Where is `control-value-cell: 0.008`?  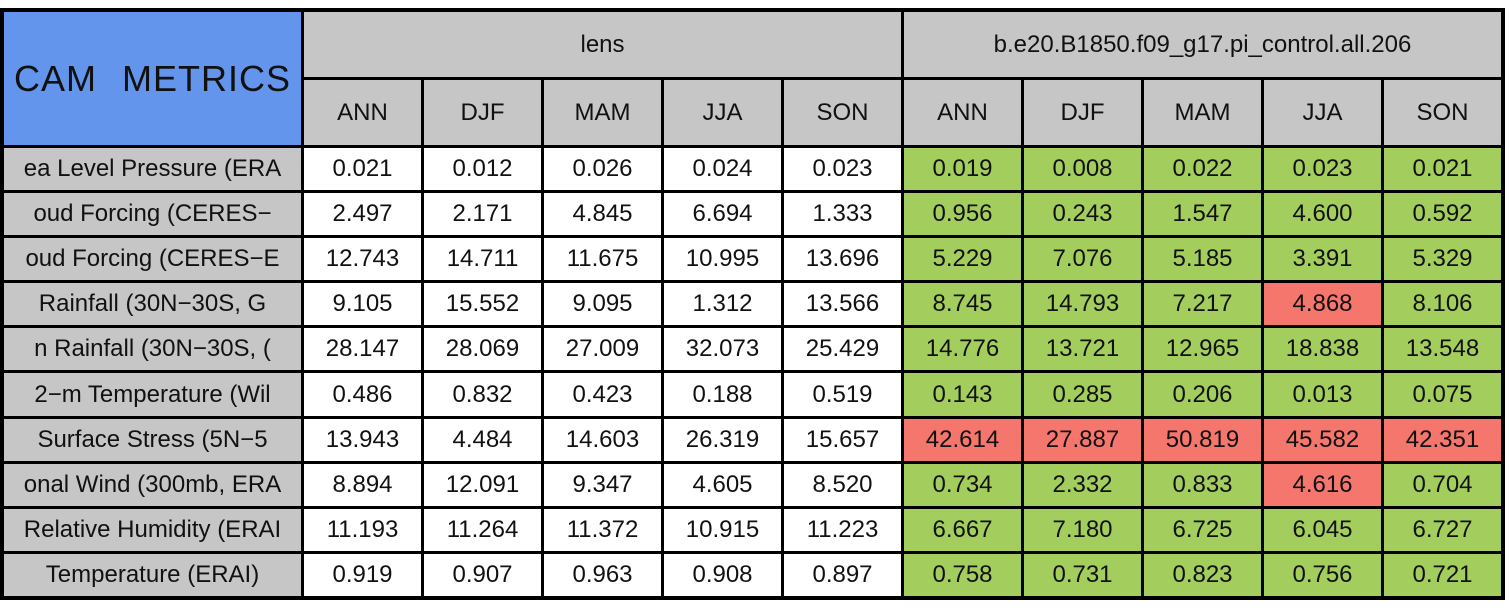
control-value-cell: 0.008 is located at coordinates (1082, 169).